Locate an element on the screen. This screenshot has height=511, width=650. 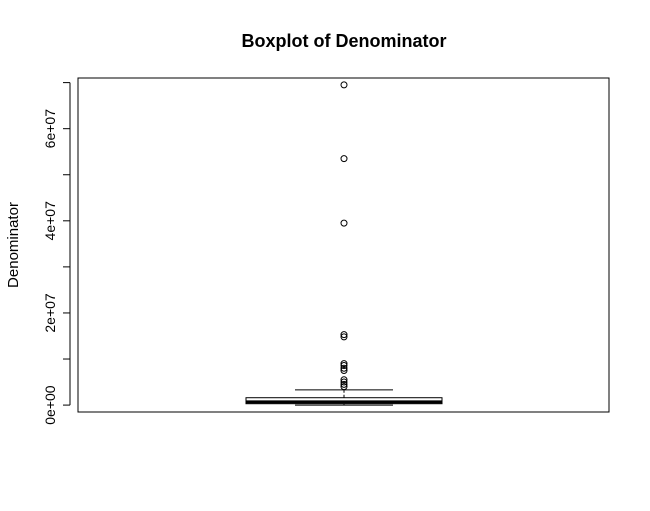
y-tick-label: 0e+00 is located at coordinates (50, 405).